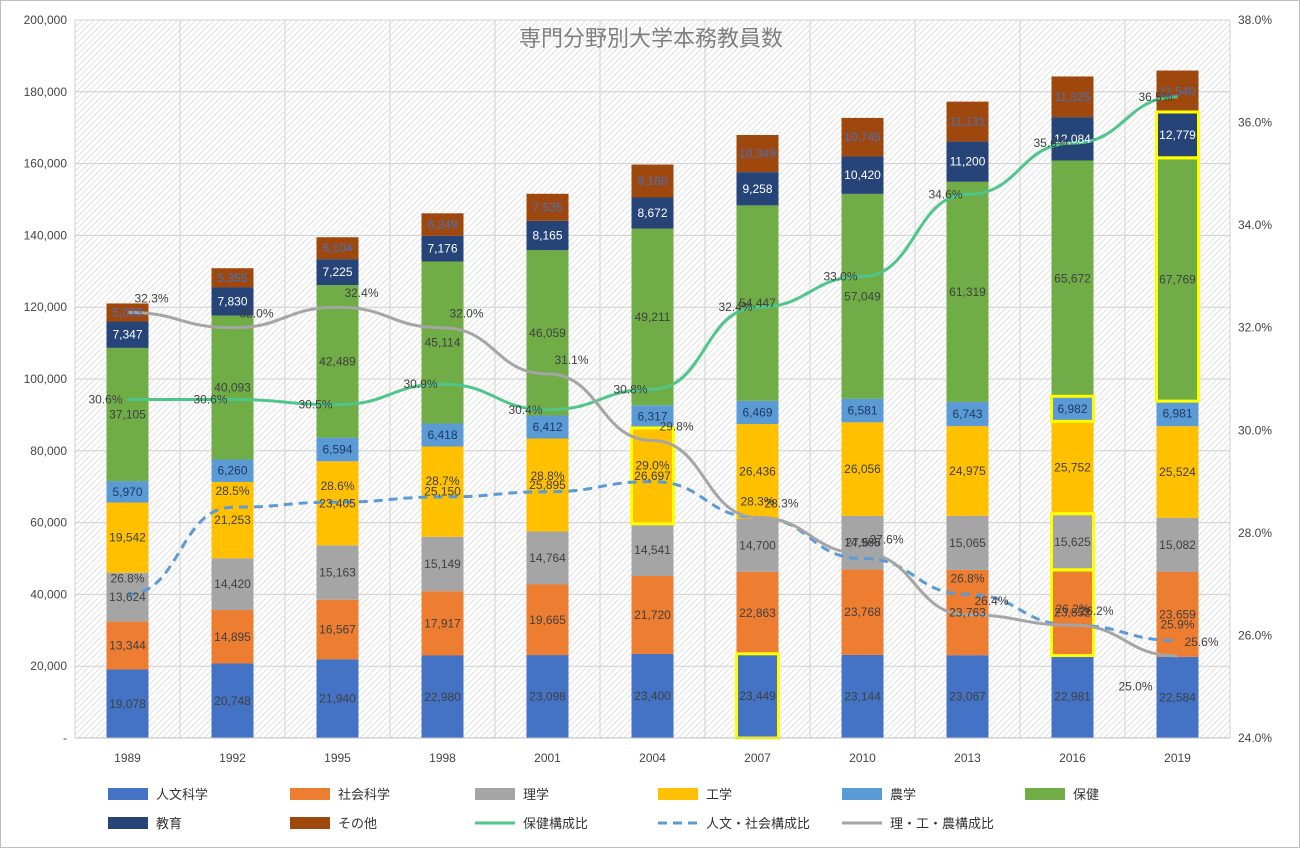  I want to click on bar-value-label: 8,165, so click(547, 235).